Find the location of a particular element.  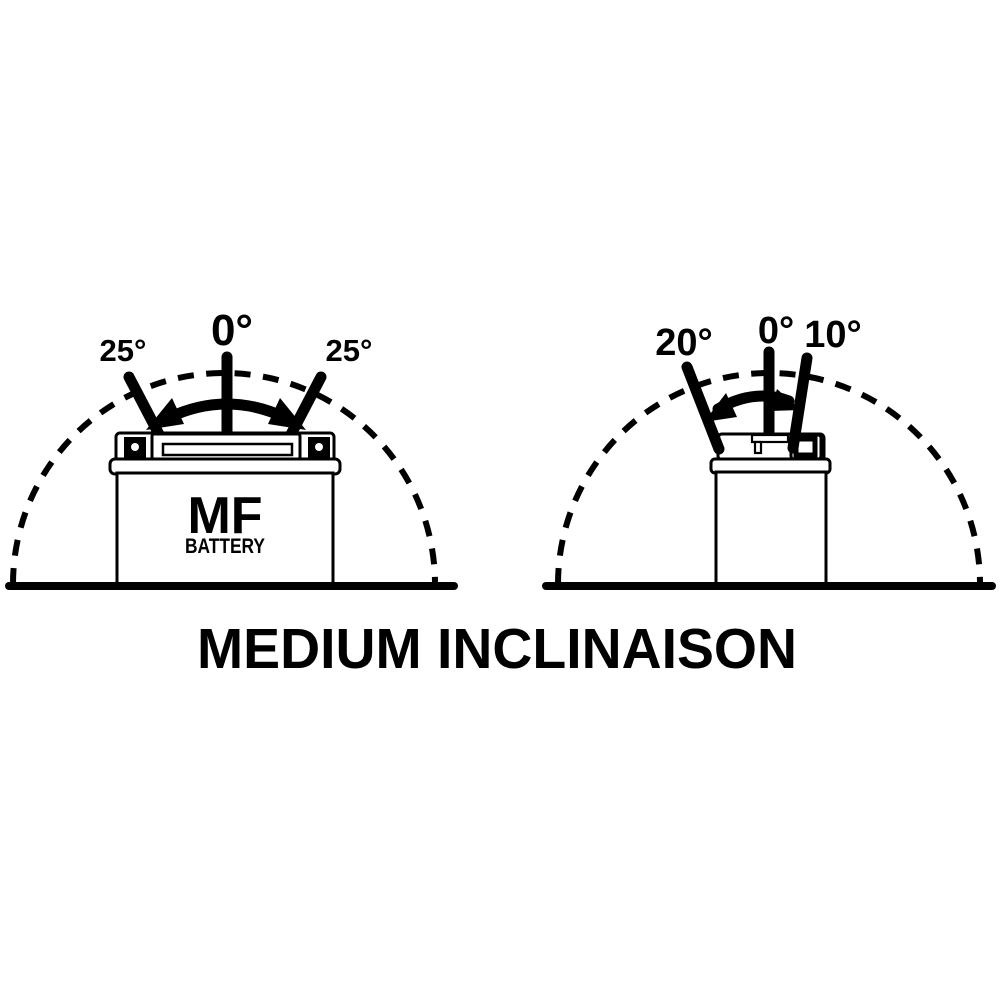

right-battery-vent-tab is located at coordinates (758, 447).